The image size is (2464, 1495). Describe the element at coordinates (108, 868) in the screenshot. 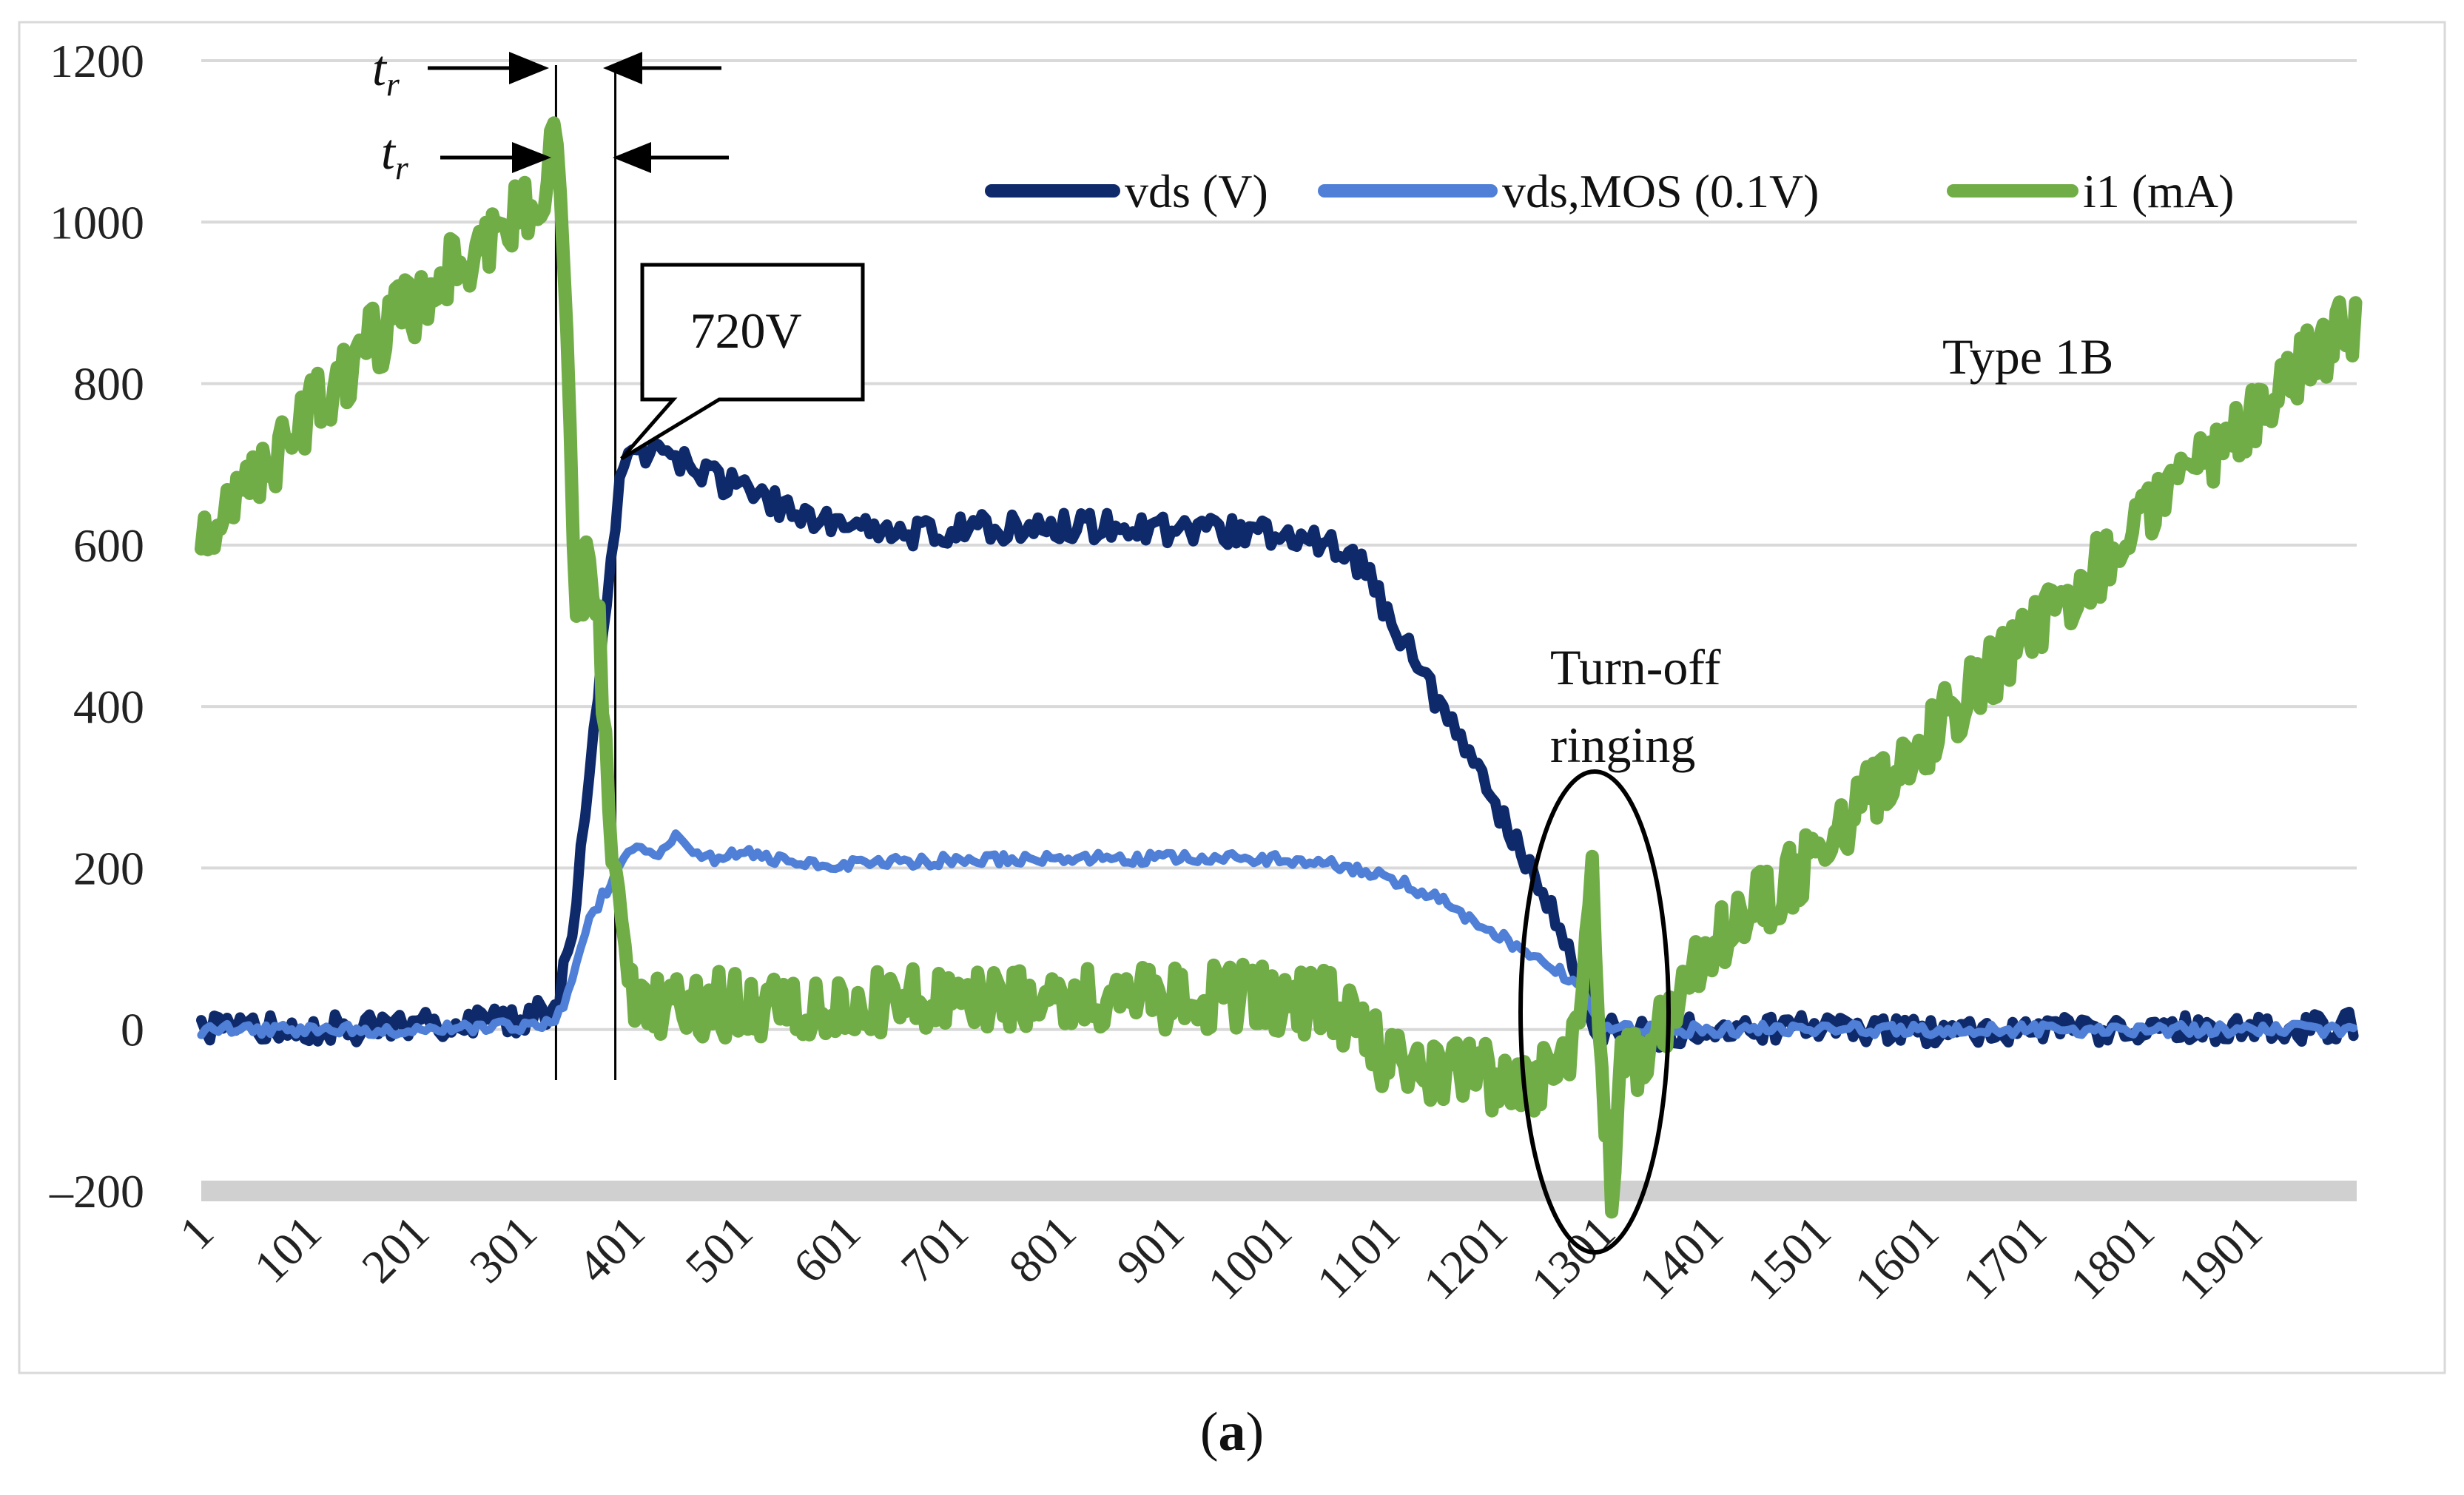

I see `y-tick-label: 200` at that location.